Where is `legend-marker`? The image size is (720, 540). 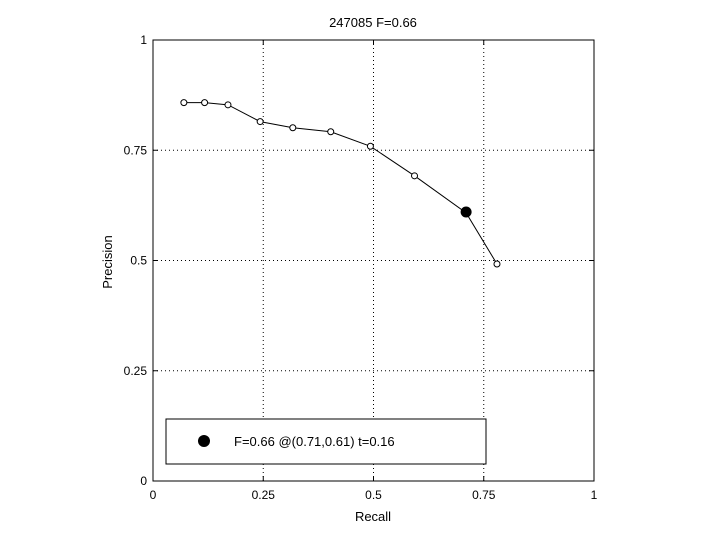 legend-marker is located at coordinates (204, 441).